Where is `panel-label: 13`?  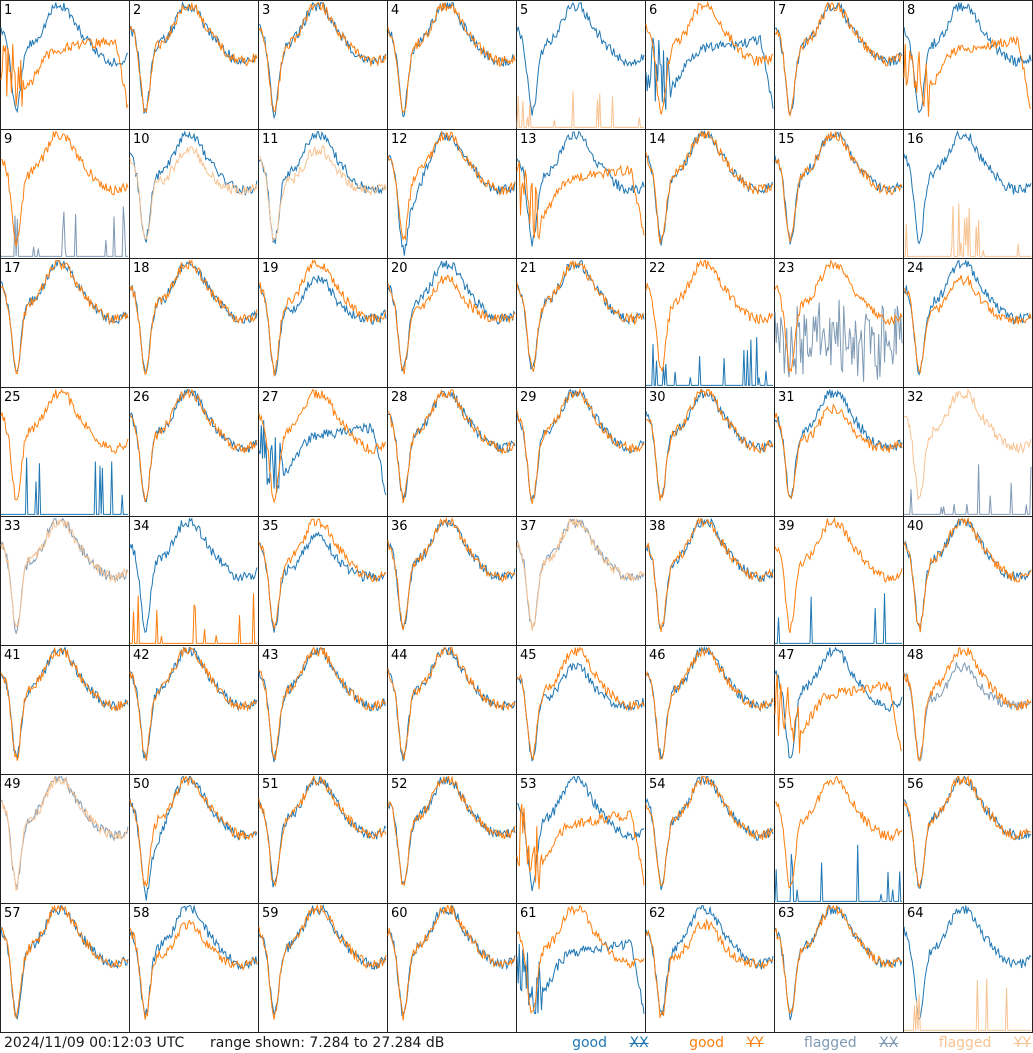 panel-label: 13 is located at coordinates (528, 139).